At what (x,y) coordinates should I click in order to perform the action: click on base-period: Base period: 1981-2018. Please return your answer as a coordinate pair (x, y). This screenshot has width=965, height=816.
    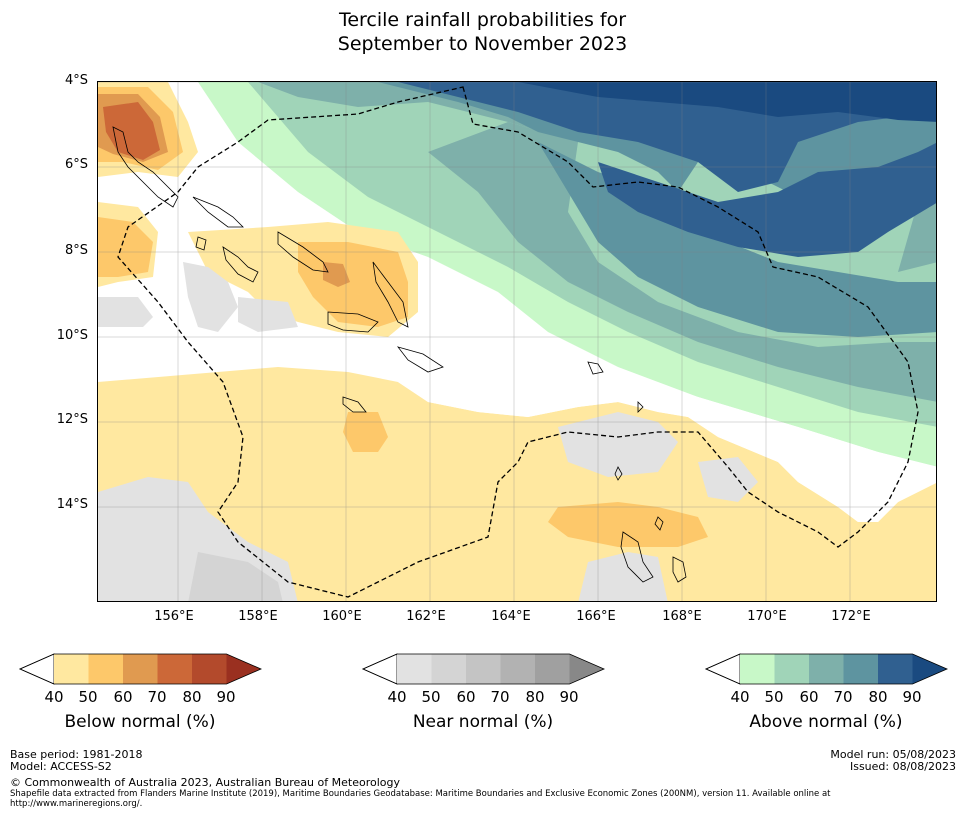
    Looking at the image, I should click on (76, 754).